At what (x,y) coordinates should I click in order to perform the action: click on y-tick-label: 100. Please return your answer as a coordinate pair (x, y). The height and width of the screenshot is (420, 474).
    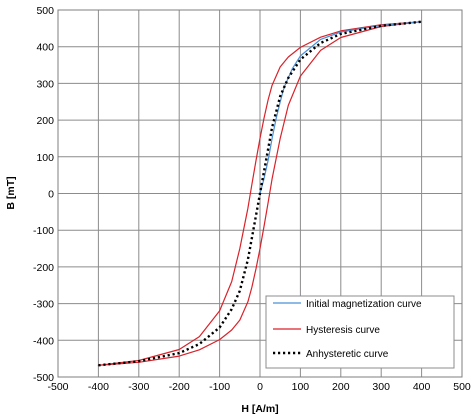
    Looking at the image, I should click on (45, 158).